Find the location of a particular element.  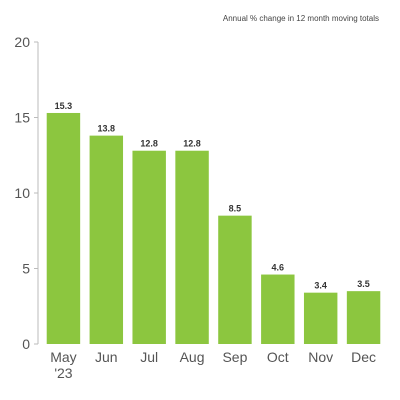

x-tick-label: Jul is located at coordinates (149, 357).